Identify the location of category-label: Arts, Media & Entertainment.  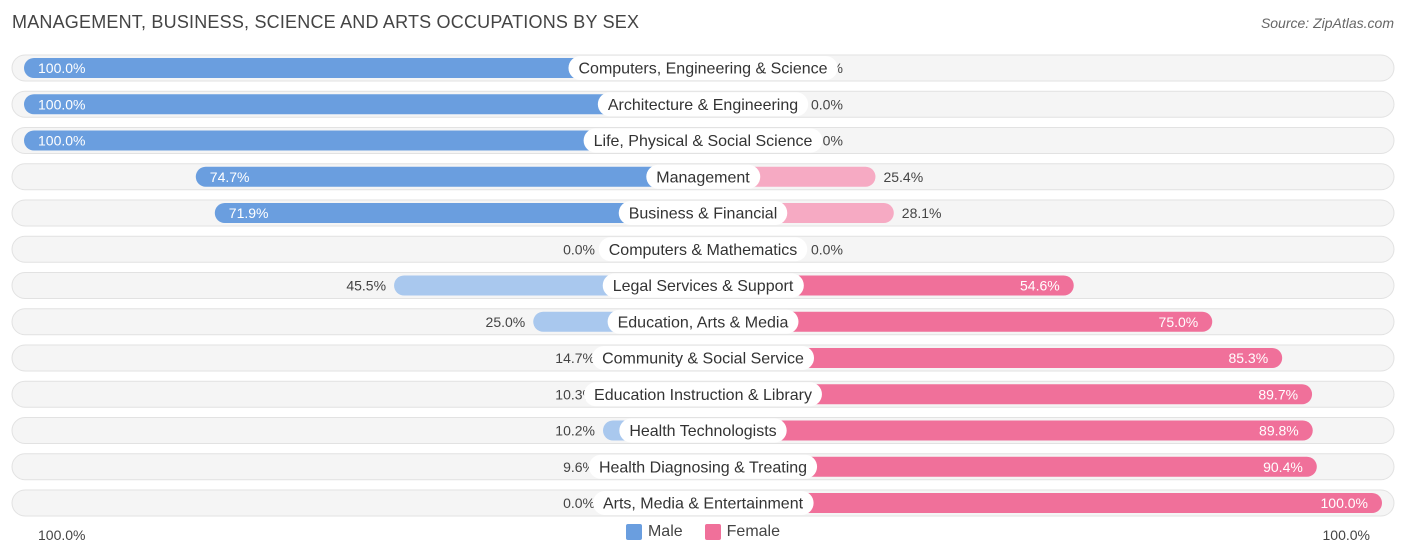
(703, 504).